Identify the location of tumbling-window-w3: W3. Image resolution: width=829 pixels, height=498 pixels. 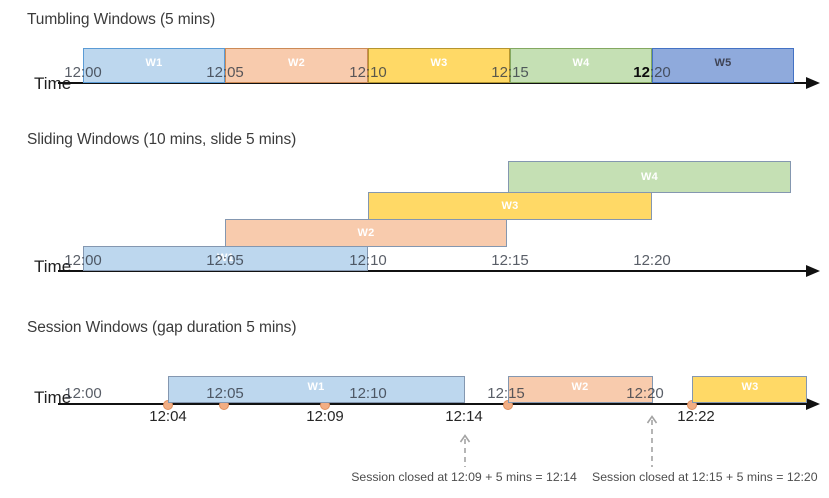
(439, 65).